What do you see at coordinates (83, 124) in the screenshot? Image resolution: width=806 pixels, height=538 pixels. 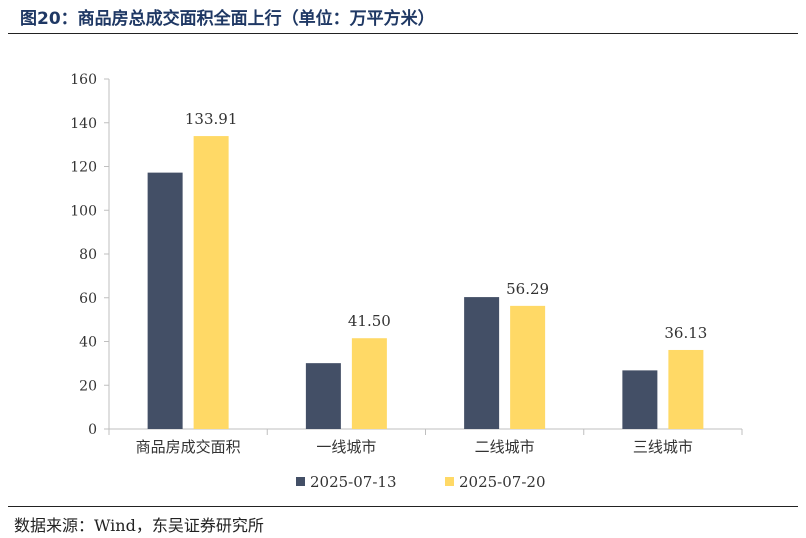 I see `y-tick-label: 140` at bounding box center [83, 124].